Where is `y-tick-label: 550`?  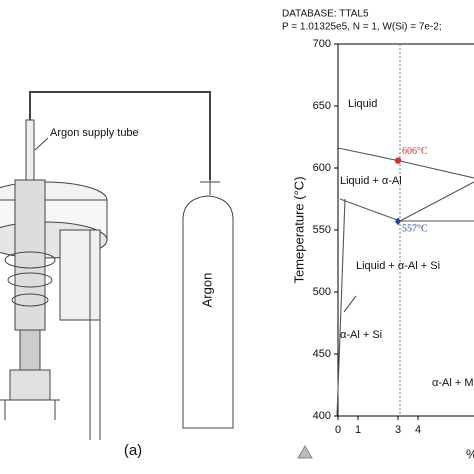 y-tick-label: 550 is located at coordinates (322, 230).